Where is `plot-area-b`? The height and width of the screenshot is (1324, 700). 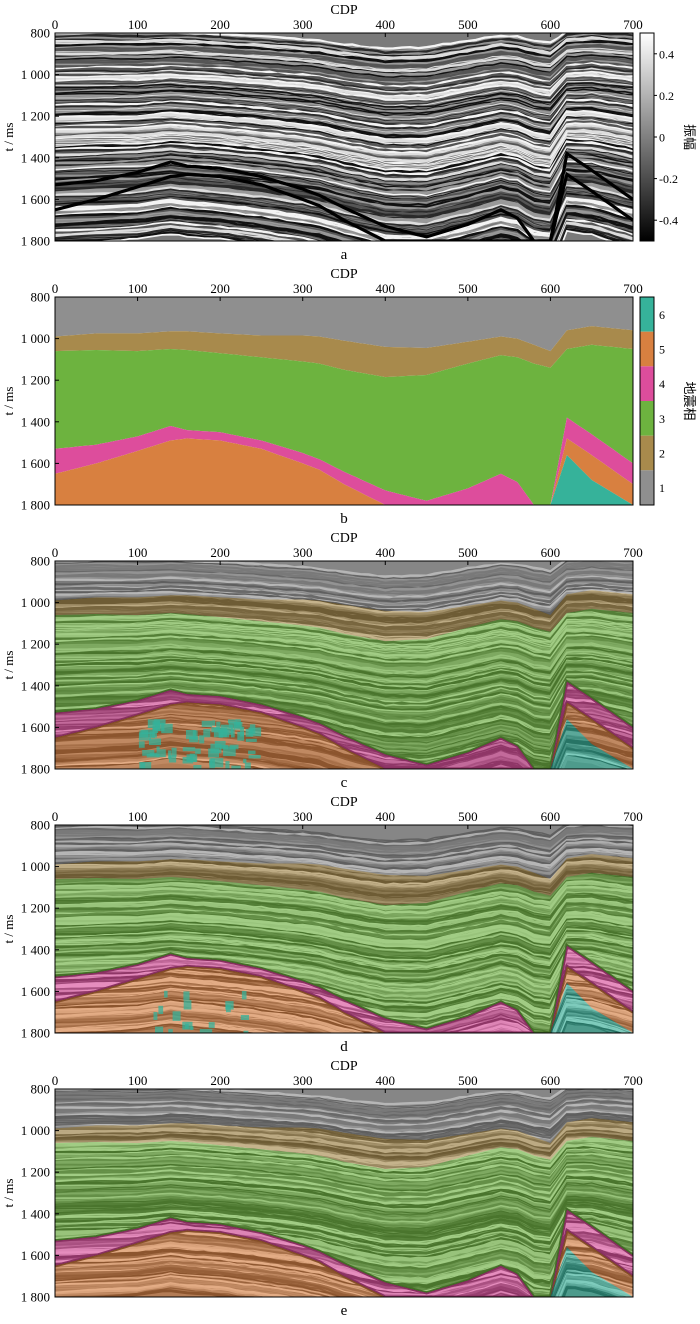
plot-area-b is located at coordinates (344, 401).